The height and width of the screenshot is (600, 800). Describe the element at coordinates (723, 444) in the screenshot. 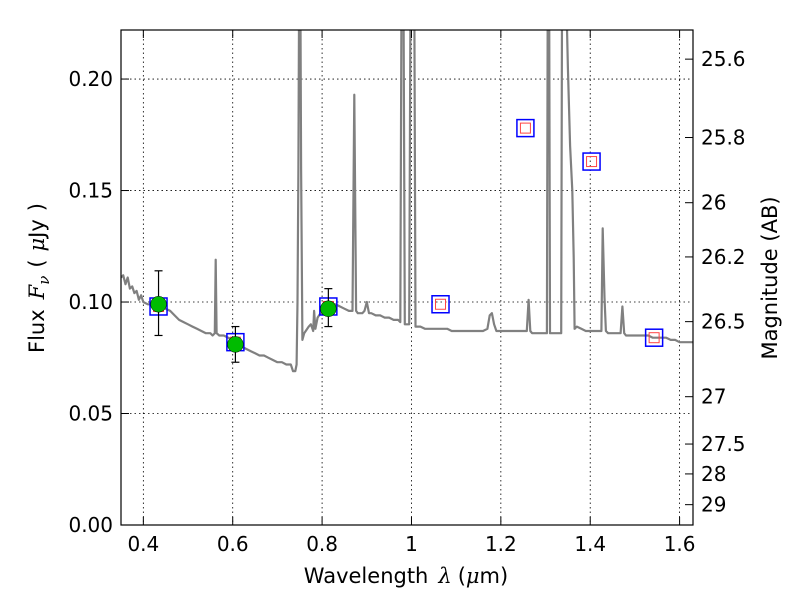

I see `magnitude-tick-label: 27.5` at that location.